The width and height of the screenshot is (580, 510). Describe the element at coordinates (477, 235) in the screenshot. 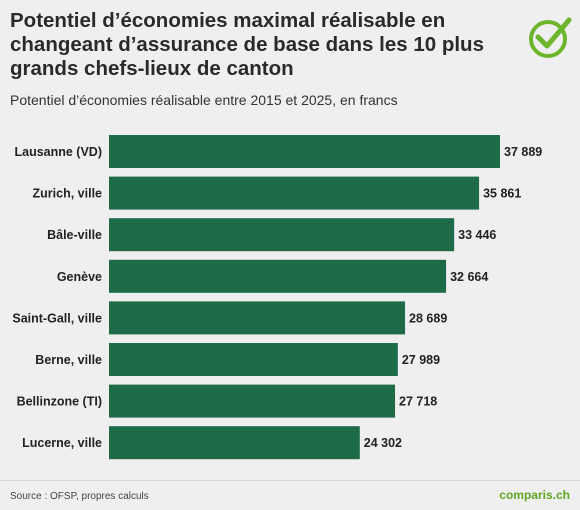

I see `value-label: 33 446` at that location.